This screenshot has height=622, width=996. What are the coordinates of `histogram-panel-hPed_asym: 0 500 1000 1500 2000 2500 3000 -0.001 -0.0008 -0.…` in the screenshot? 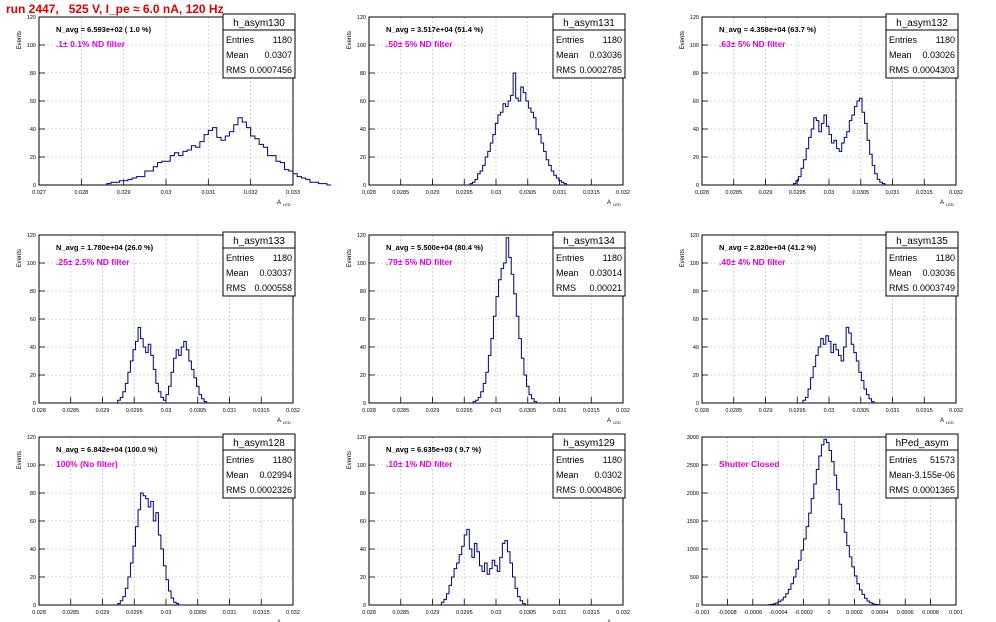 It's located at (825, 524).